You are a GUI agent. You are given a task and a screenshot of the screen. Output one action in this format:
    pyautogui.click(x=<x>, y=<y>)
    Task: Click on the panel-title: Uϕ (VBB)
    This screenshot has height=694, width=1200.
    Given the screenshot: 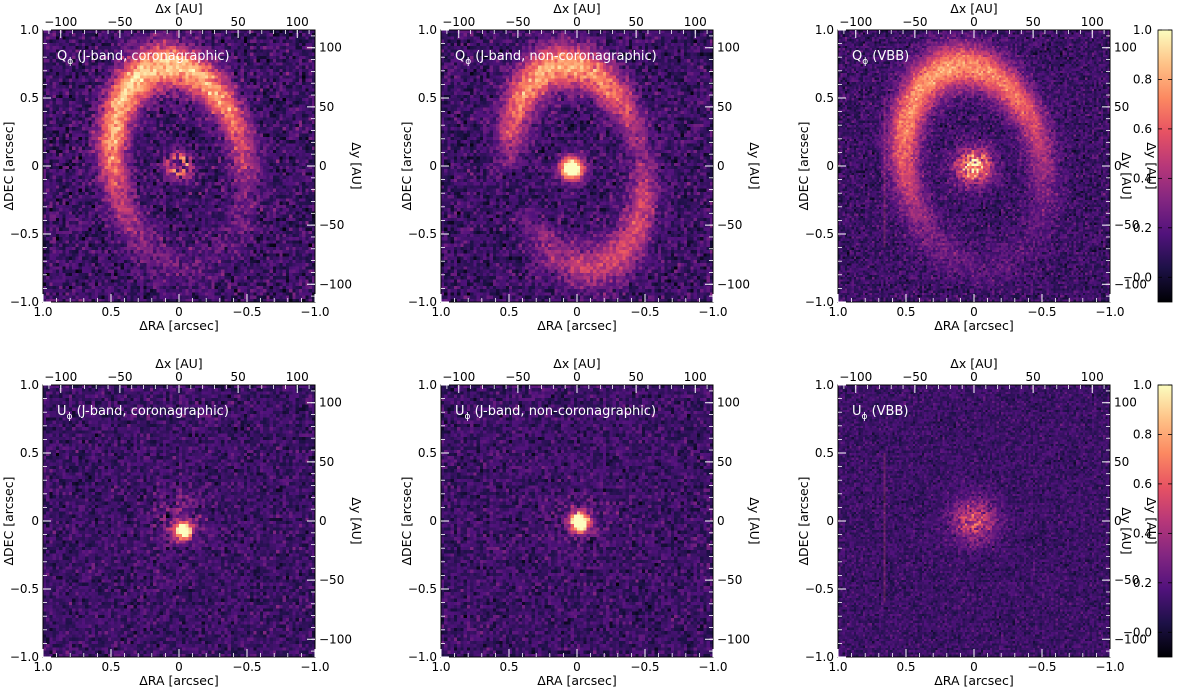 What is the action you would take?
    pyautogui.click(x=880, y=413)
    